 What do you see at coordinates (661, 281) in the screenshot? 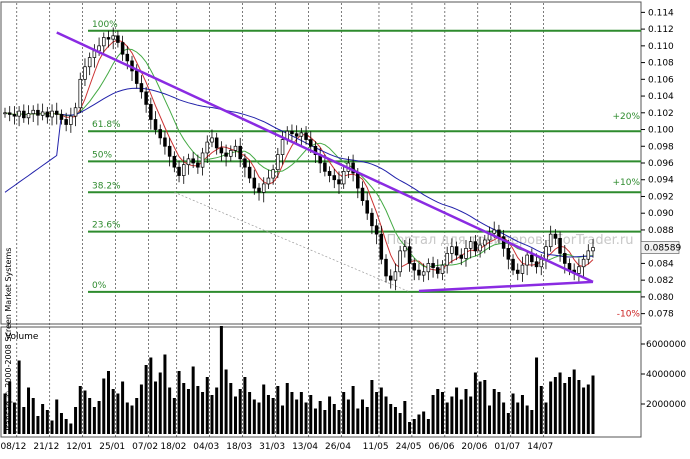
I see `y-tick-label: 0.082` at bounding box center [661, 281].